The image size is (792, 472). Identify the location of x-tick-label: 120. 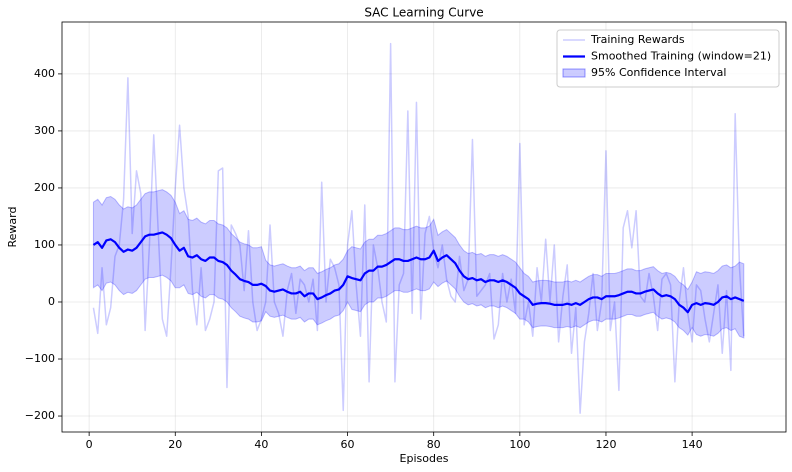
(605, 444).